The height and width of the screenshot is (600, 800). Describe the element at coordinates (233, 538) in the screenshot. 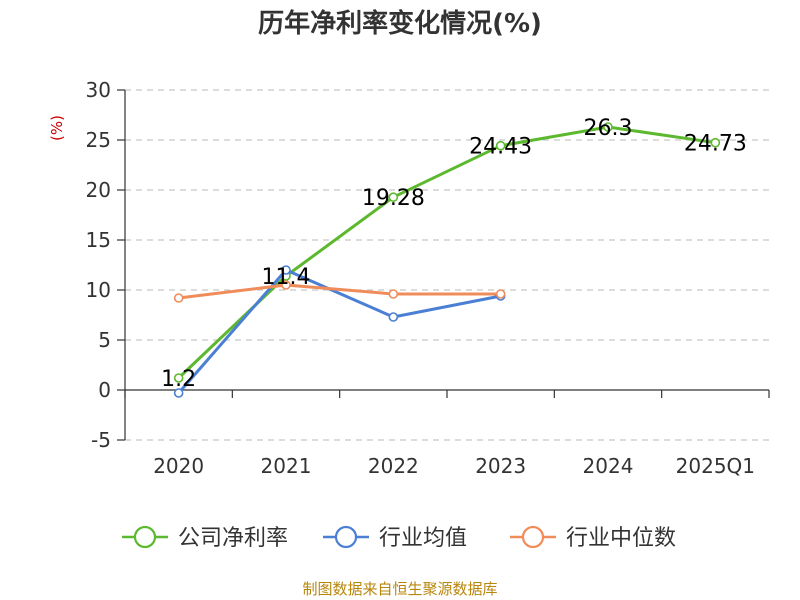

I see `legend-label: 公司净利率` at that location.